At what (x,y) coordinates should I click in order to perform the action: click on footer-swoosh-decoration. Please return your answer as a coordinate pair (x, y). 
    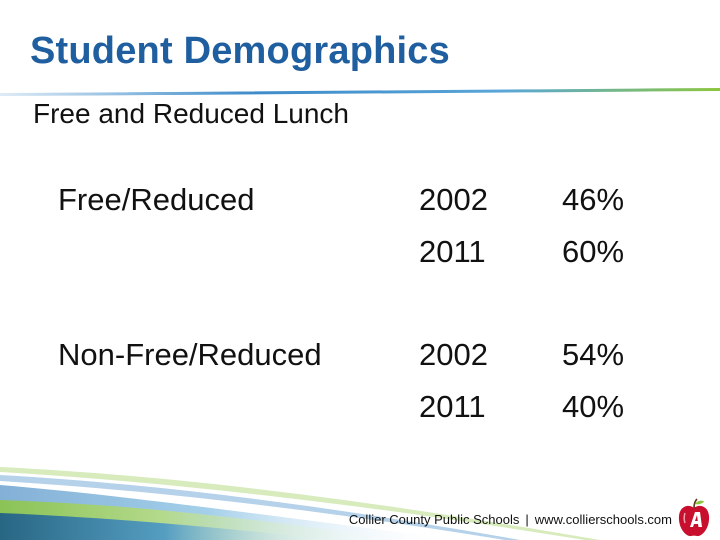
    Looking at the image, I should click on (300, 503).